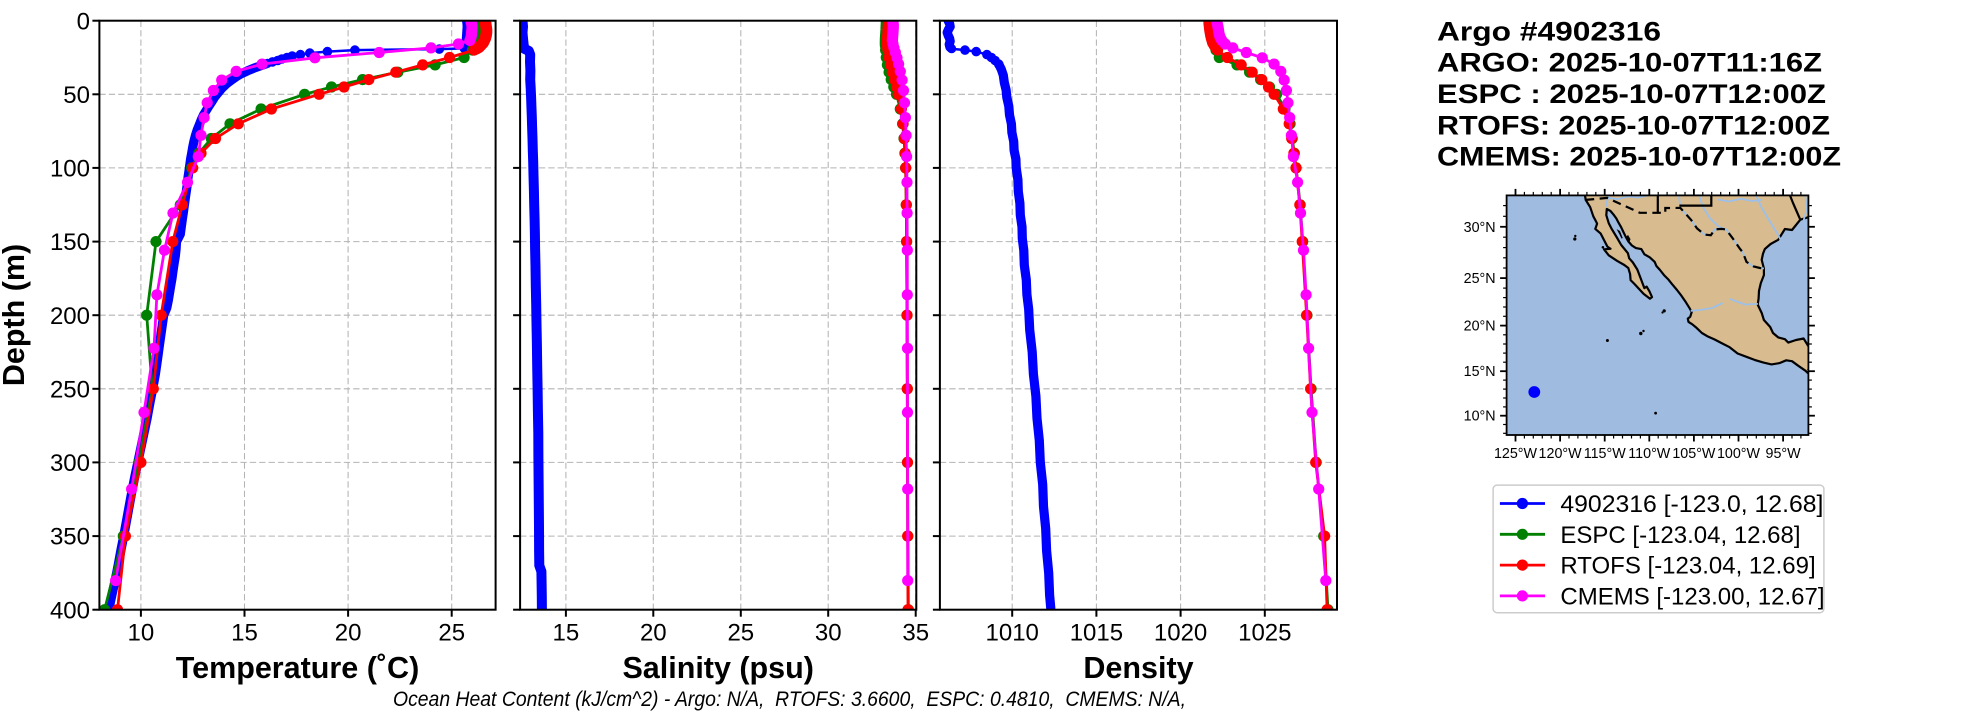 This screenshot has width=1967, height=712. What do you see at coordinates (1516, 454) in the screenshot?
I see `svg-text: 125°W` at bounding box center [1516, 454].